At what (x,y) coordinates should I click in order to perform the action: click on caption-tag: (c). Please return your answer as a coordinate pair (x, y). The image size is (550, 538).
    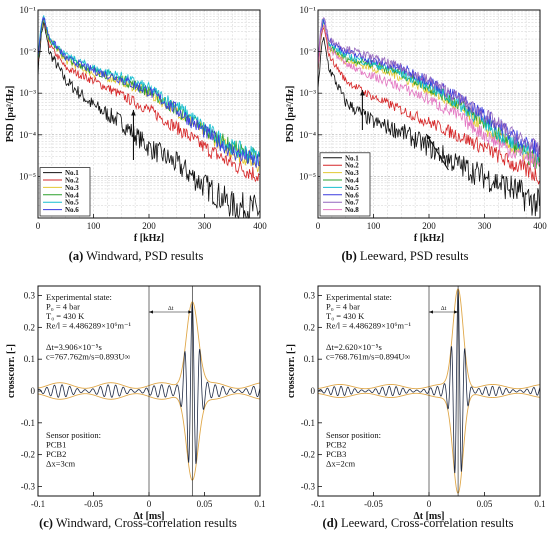
    Looking at the image, I should click on (46, 523).